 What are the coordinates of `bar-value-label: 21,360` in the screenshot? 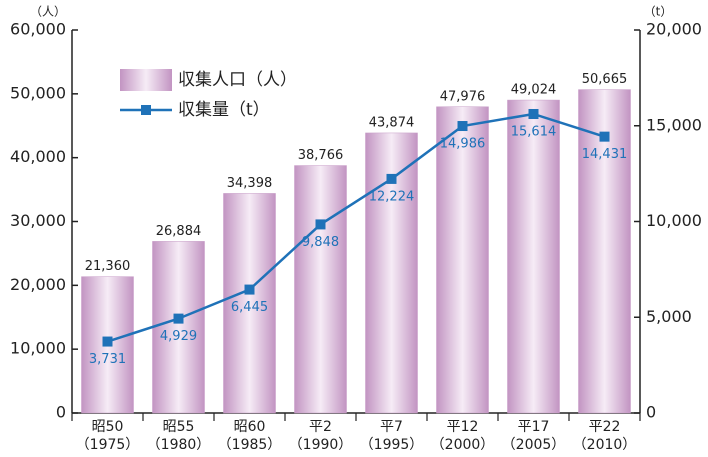 It's located at (108, 266).